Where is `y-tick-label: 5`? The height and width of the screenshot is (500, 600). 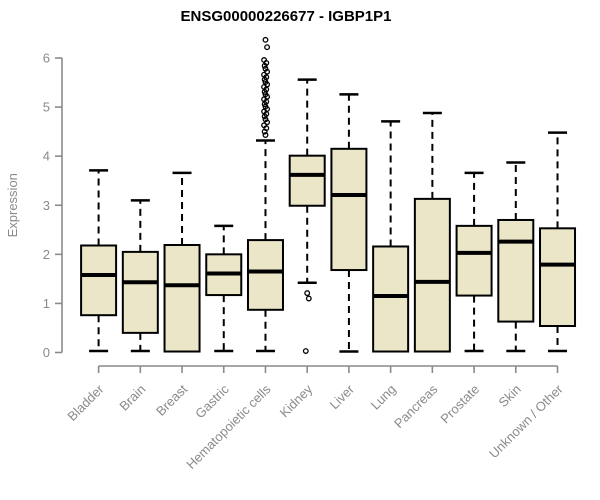 y-tick-label: 5 is located at coordinates (46, 107).